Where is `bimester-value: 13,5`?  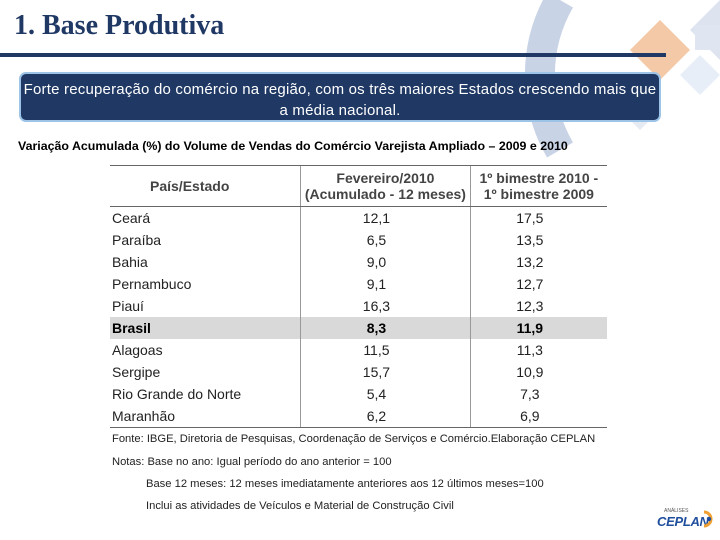 bimester-value: 13,5 is located at coordinates (538, 240).